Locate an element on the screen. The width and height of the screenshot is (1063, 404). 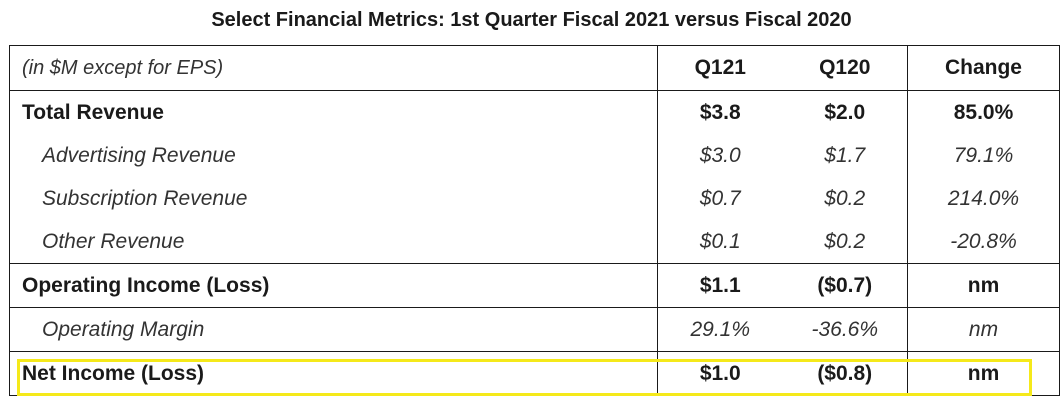
cell-change: 85.0% is located at coordinates (983, 112).